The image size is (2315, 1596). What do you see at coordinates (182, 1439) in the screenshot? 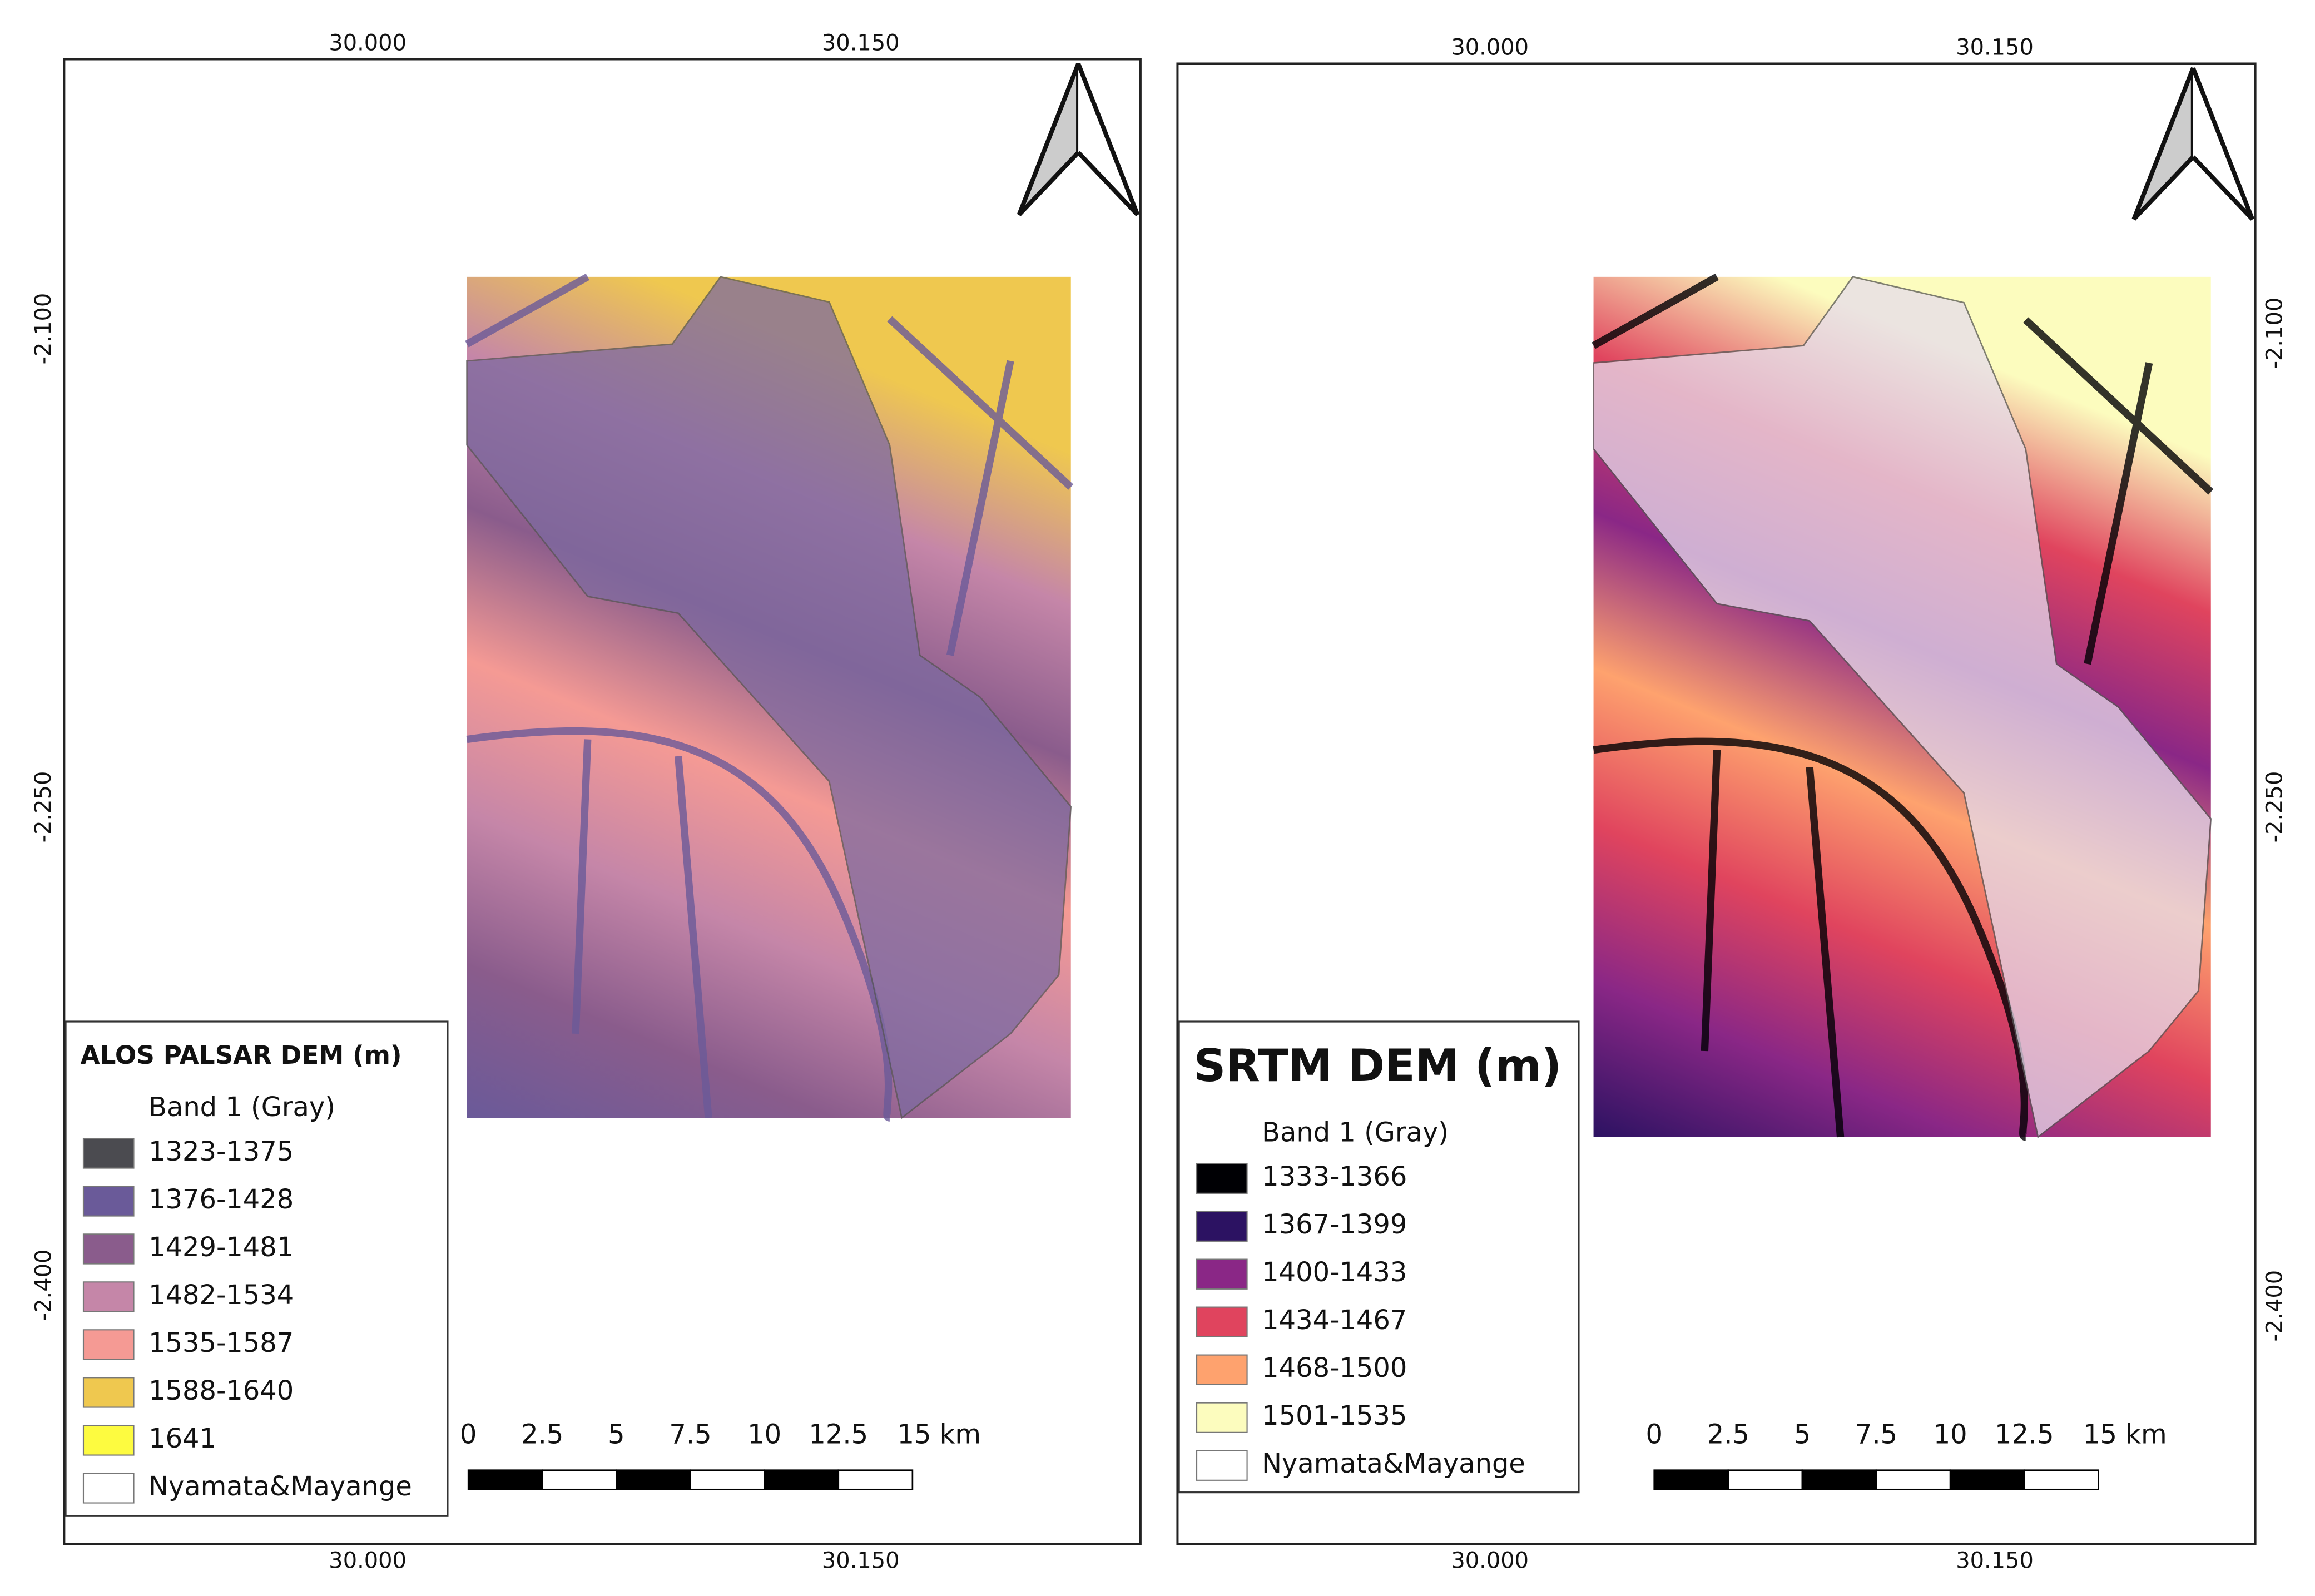
I see `legend-label: 1641` at bounding box center [182, 1439].